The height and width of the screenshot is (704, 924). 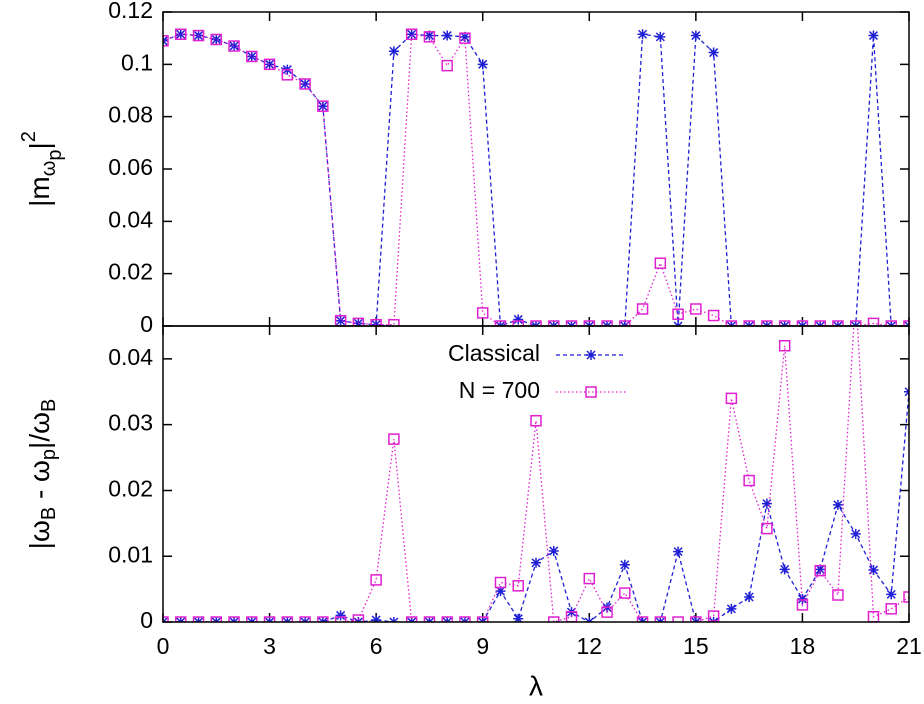 I want to click on y-tick-label: 0.06, so click(x=130, y=167).